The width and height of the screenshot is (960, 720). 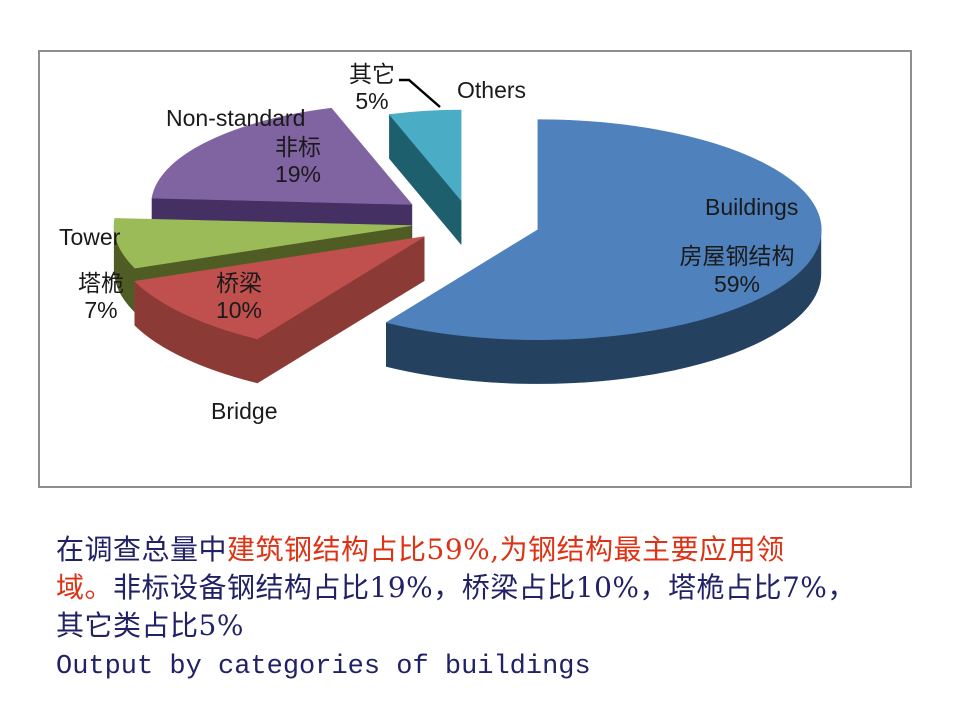 What do you see at coordinates (150, 625) in the screenshot?
I see `body-text-segment: 其它类占比5%` at bounding box center [150, 625].